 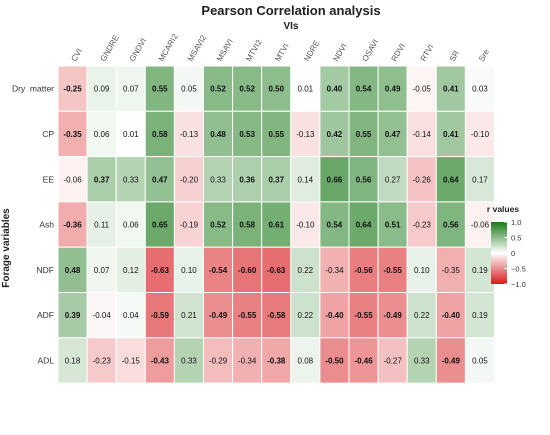 What do you see at coordinates (363, 360) in the screenshot?
I see `cell-value-label: -0.46` at bounding box center [363, 360].